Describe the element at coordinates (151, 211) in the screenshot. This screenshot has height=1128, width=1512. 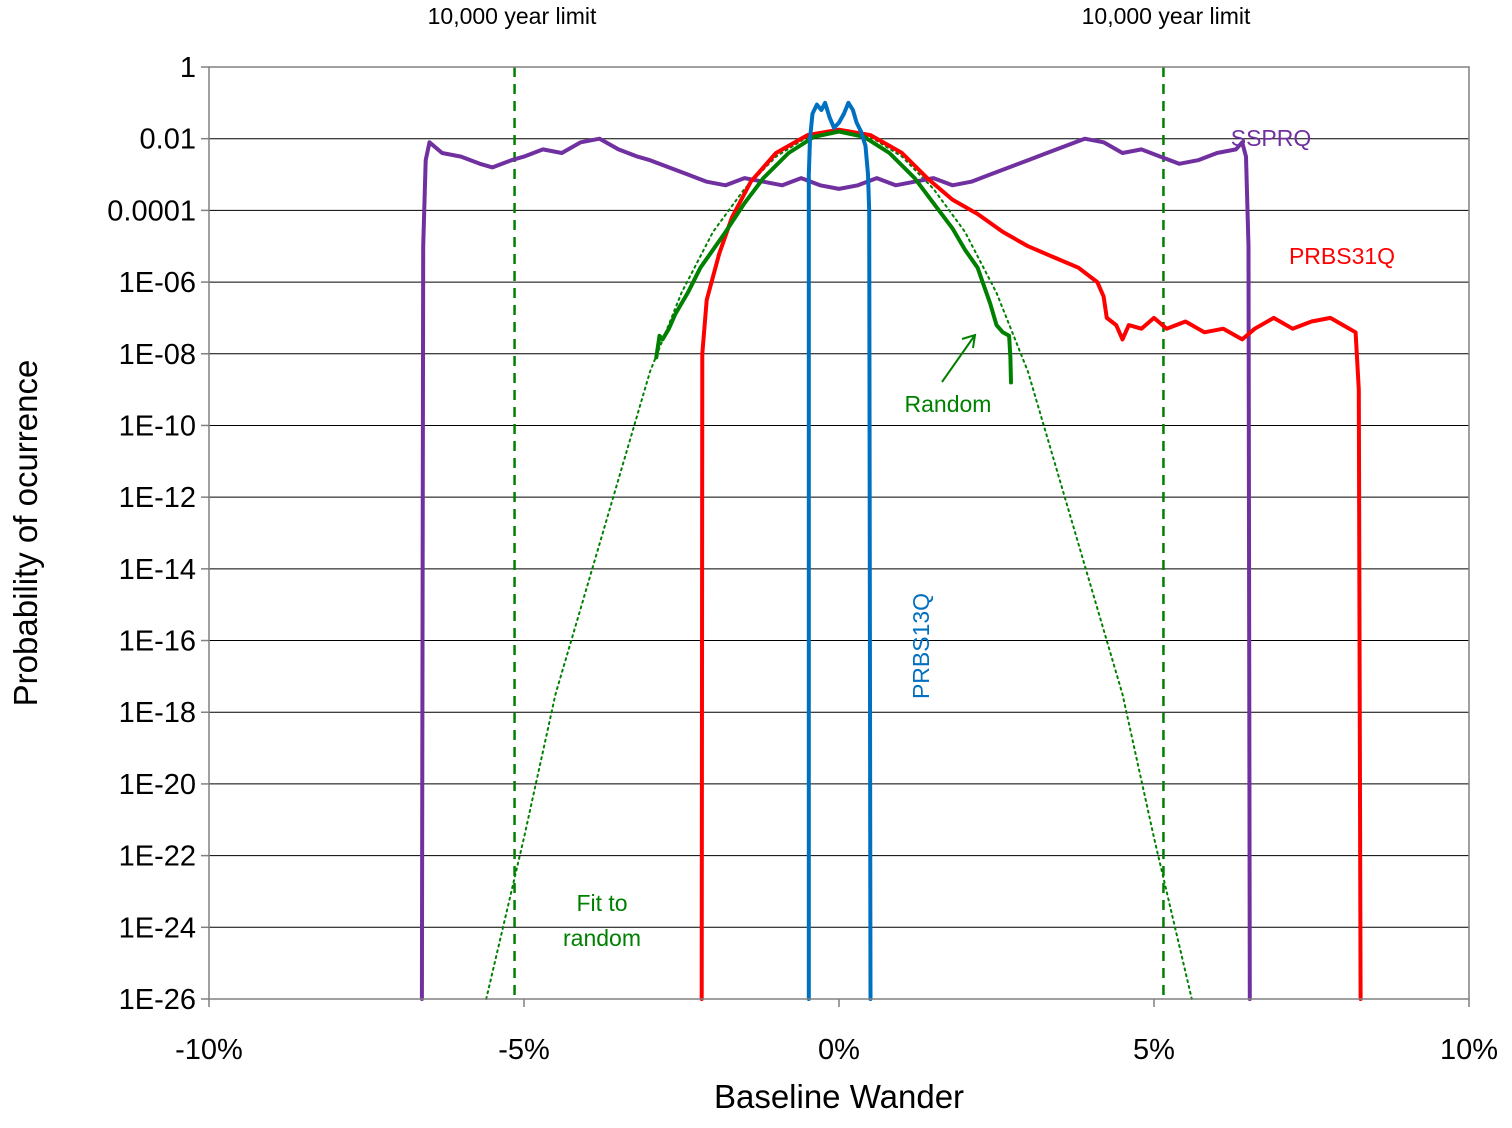
I see `y-tick-label: 0.0001` at that location.